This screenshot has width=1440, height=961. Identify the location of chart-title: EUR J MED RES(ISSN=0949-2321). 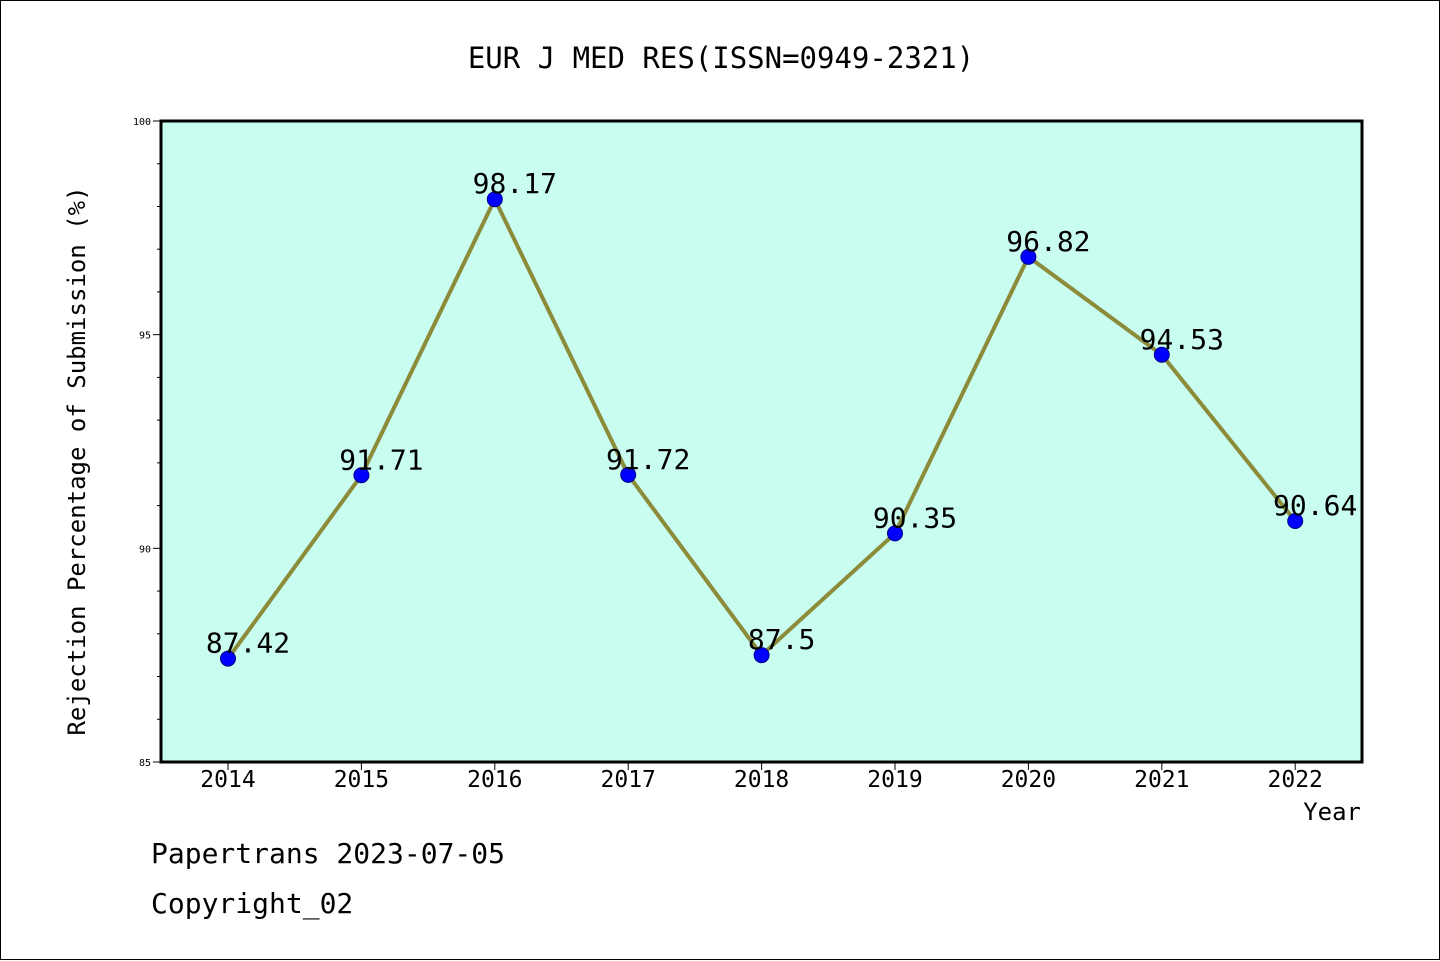
(721, 58).